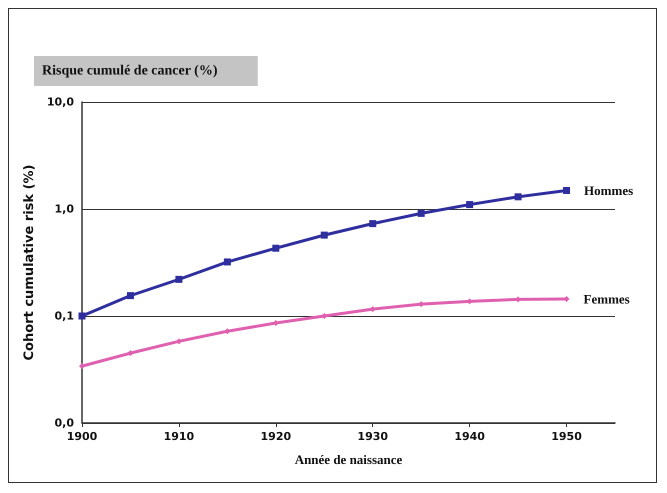  What do you see at coordinates (82, 436) in the screenshot?
I see `x-tick-label: 1900` at bounding box center [82, 436].